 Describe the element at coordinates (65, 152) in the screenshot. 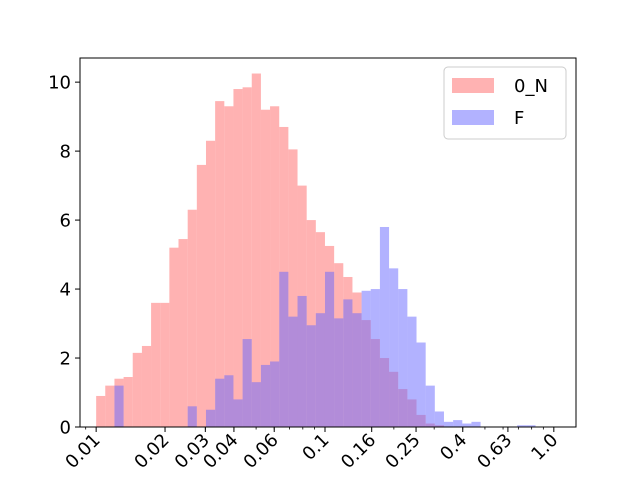

I see `y-tick-label: 8` at that location.